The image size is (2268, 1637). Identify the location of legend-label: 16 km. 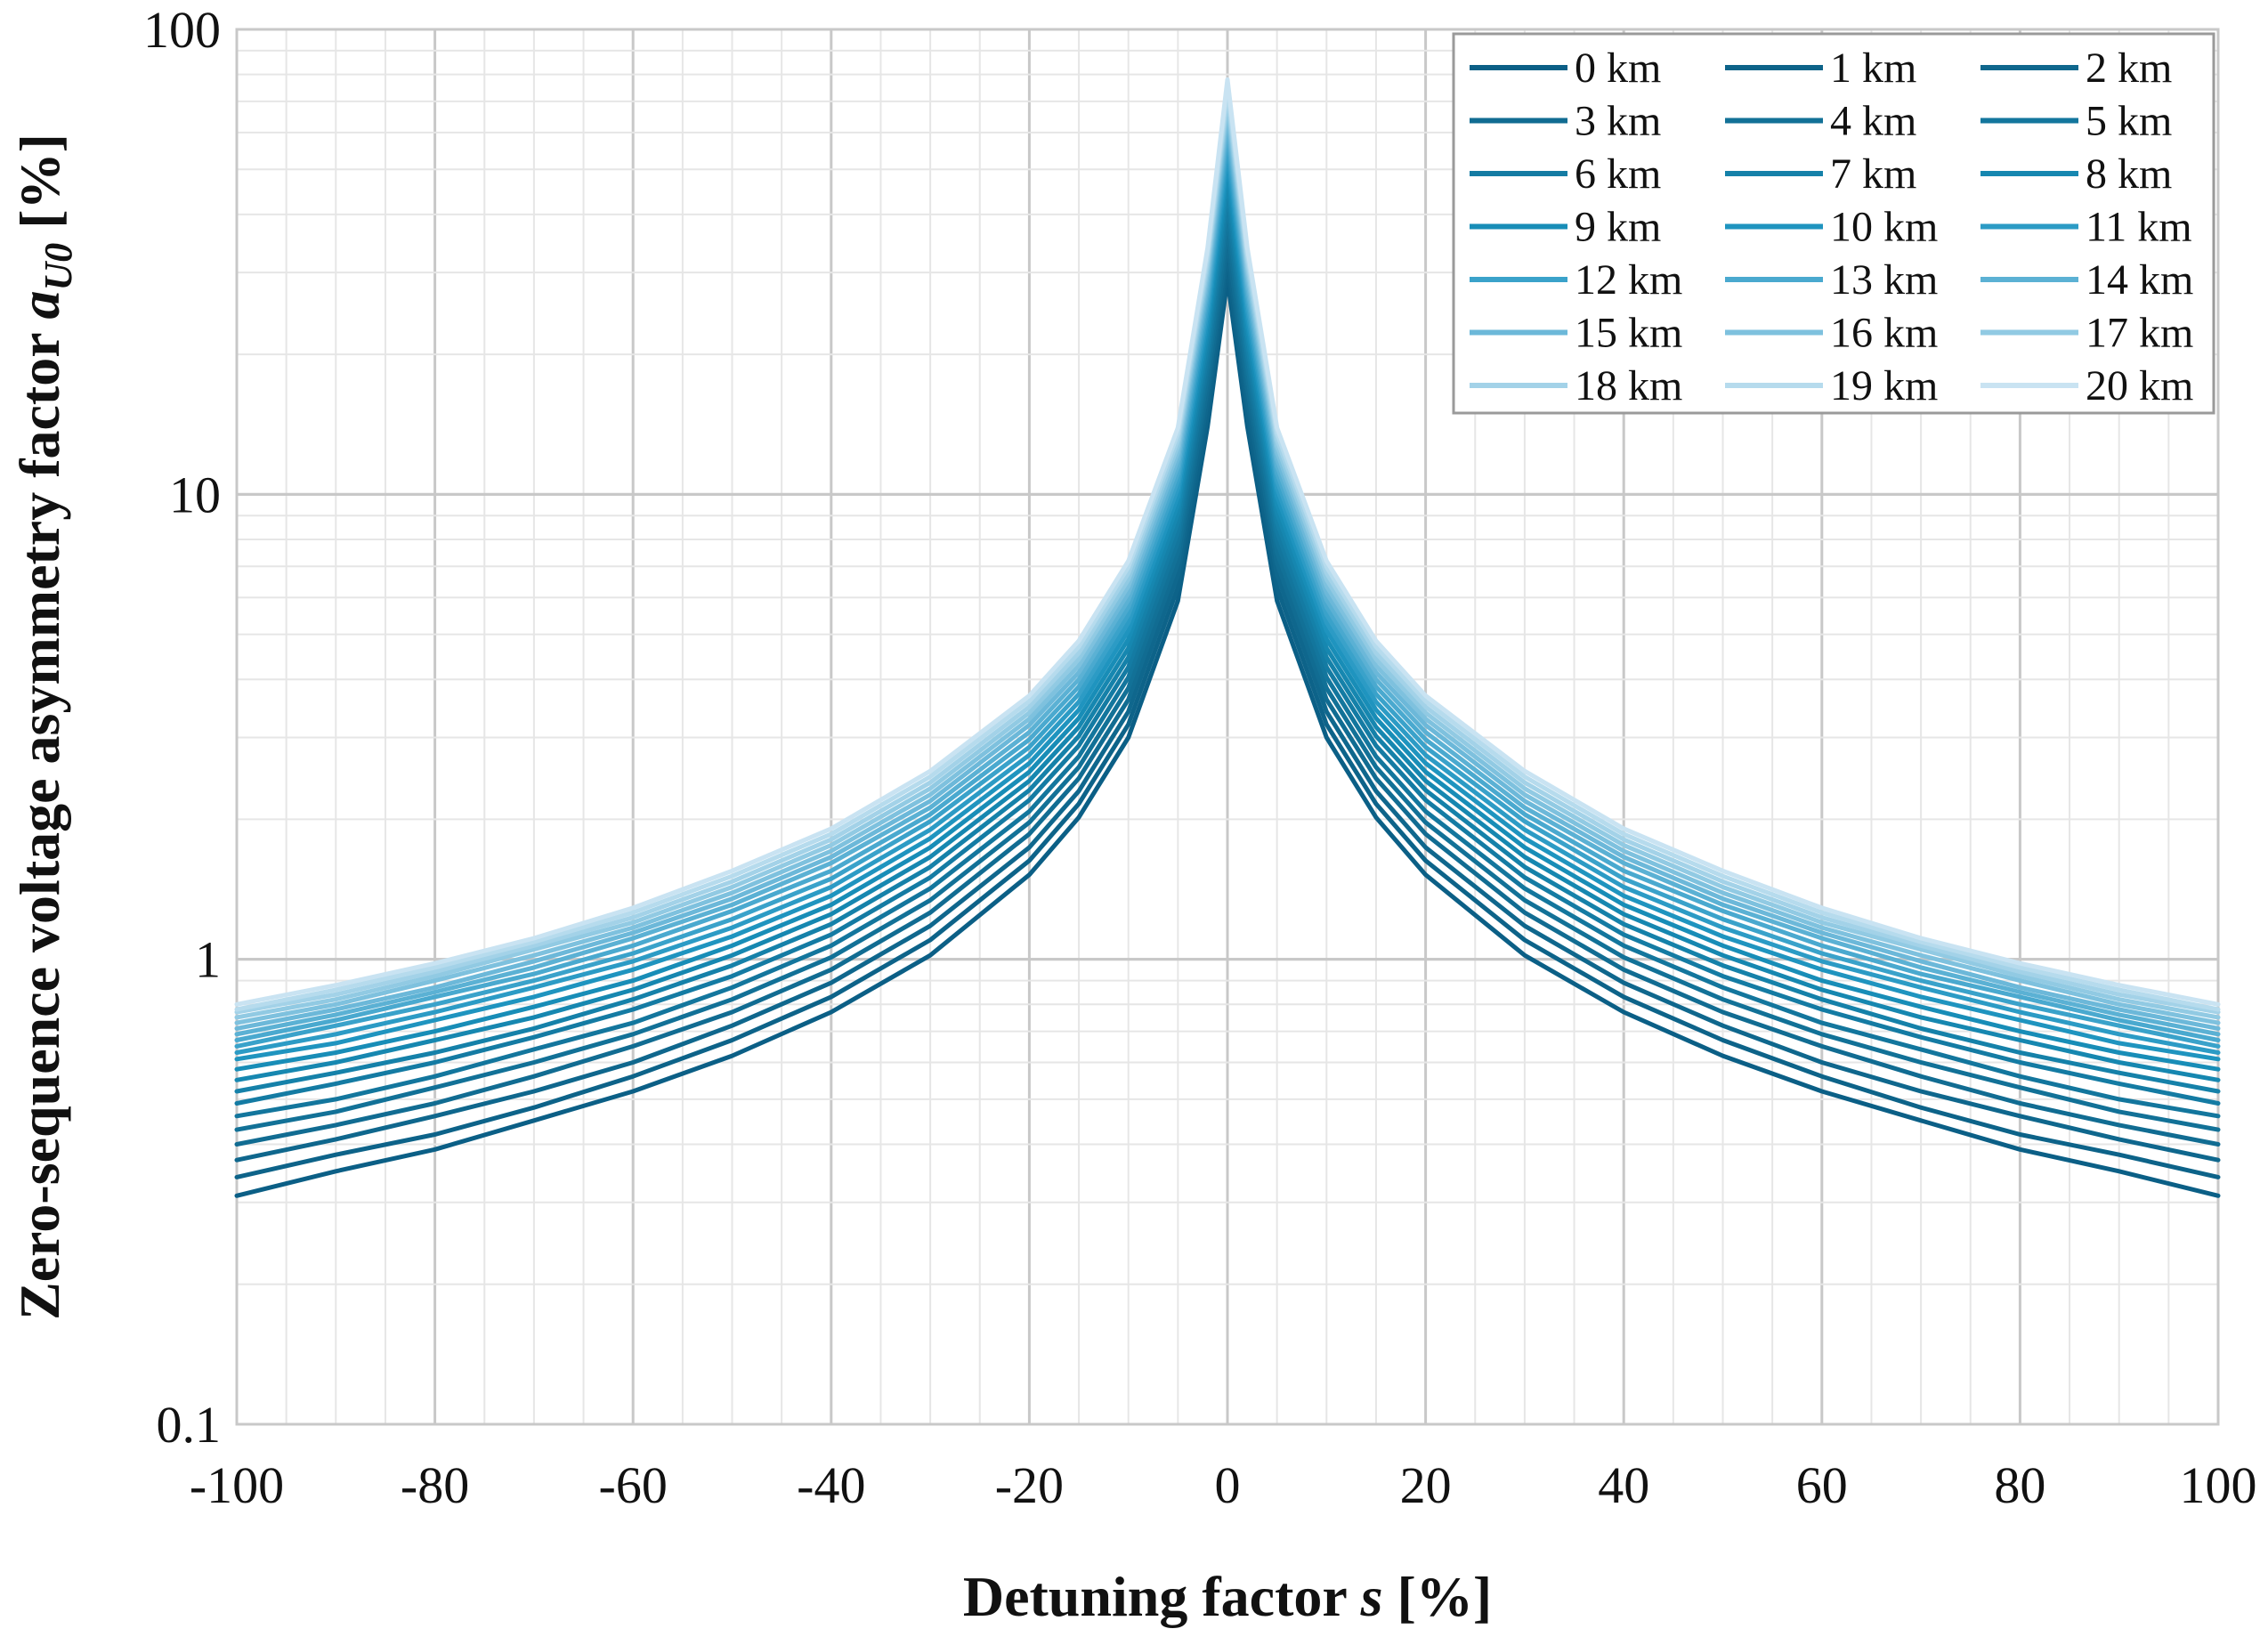
(1884, 333).